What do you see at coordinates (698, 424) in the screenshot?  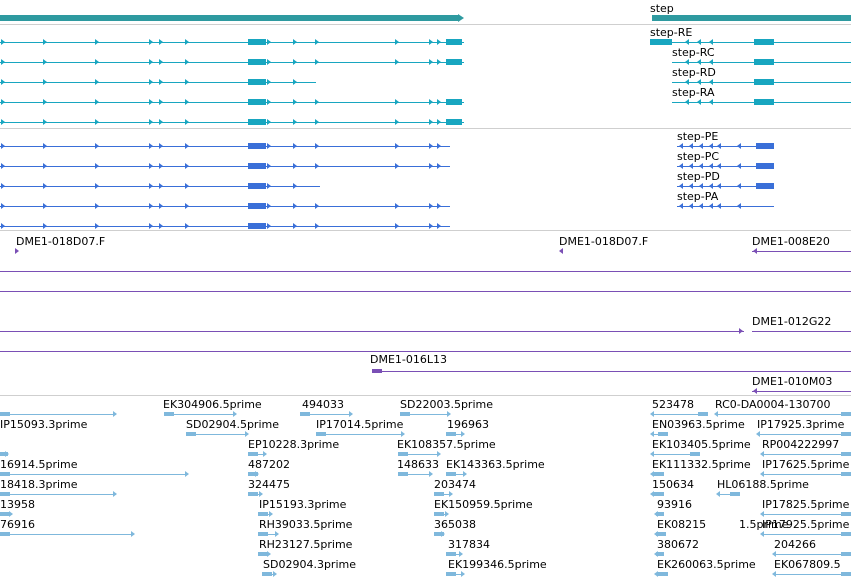 I see `est-label: EN03963.5prime` at bounding box center [698, 424].